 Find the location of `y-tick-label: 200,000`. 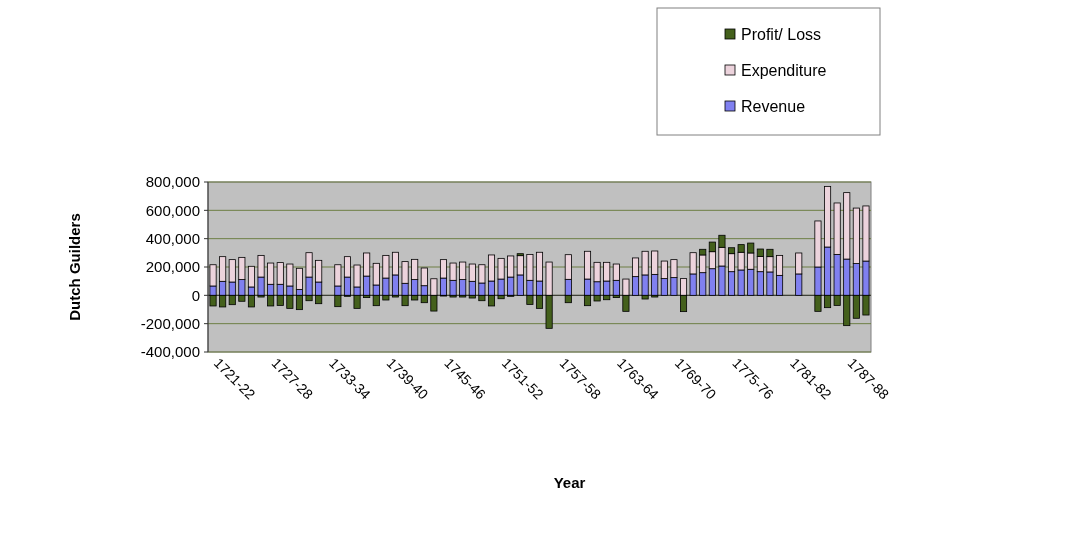

y-tick-label: 200,000 is located at coordinates (172, 267).